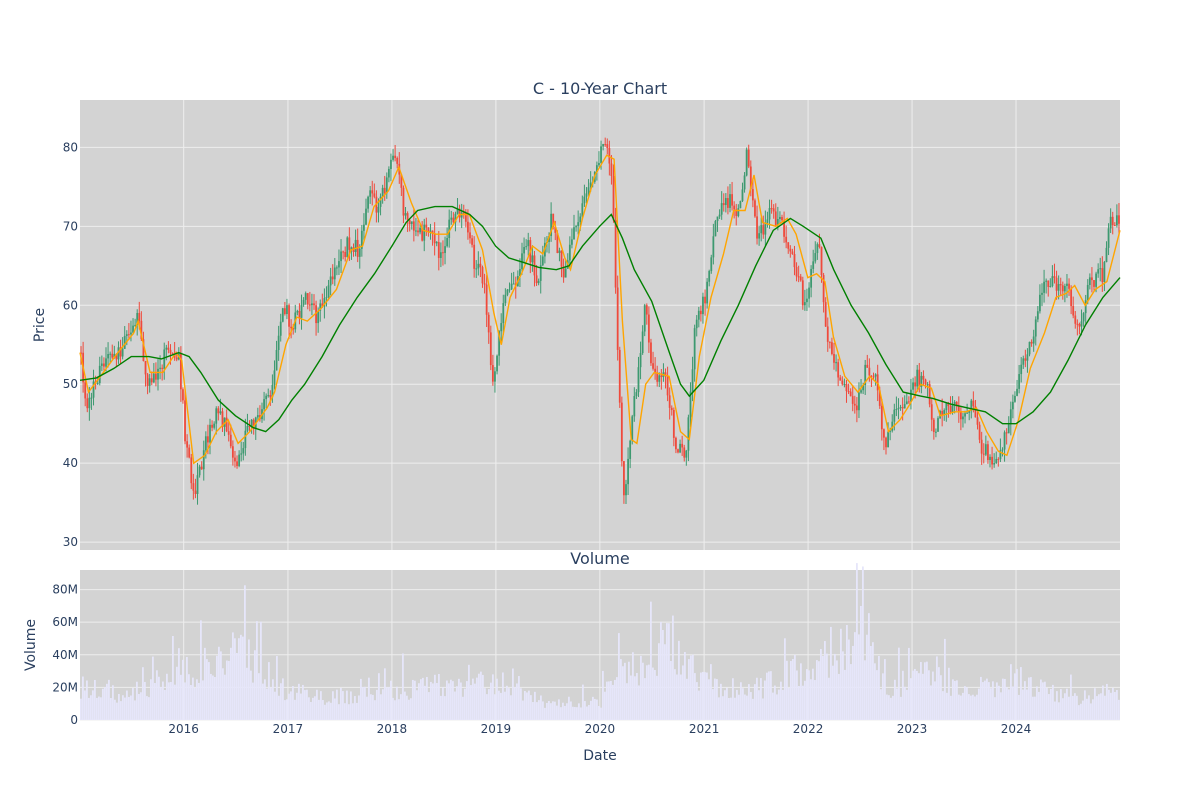 The image size is (1200, 804). What do you see at coordinates (704, 729) in the screenshot?
I see `x-tick-label: 2021` at bounding box center [704, 729].